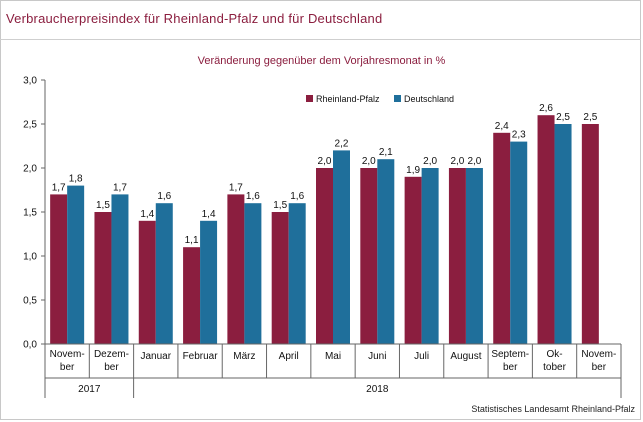 The width and height of the screenshot is (643, 422). I want to click on x-tick-label: Dezem-, so click(111, 354).